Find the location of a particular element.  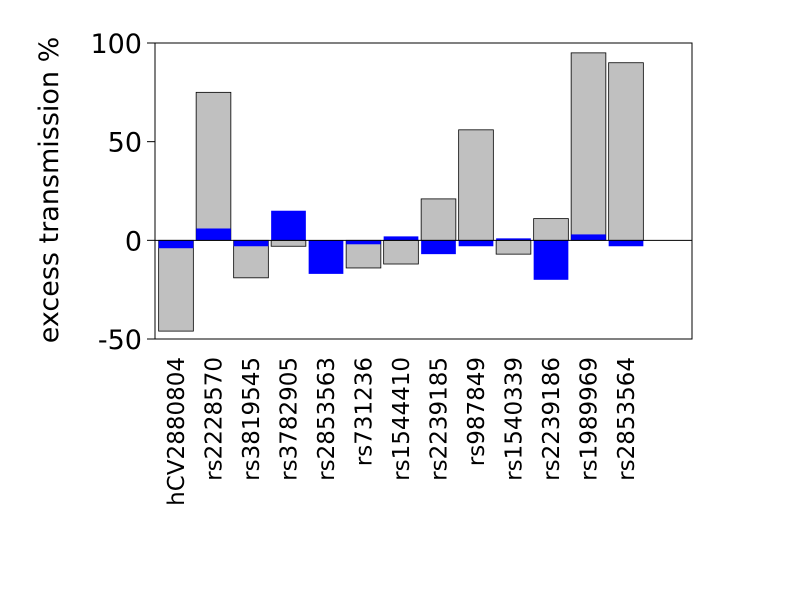

category-label: hCV2880804 is located at coordinates (177, 431).